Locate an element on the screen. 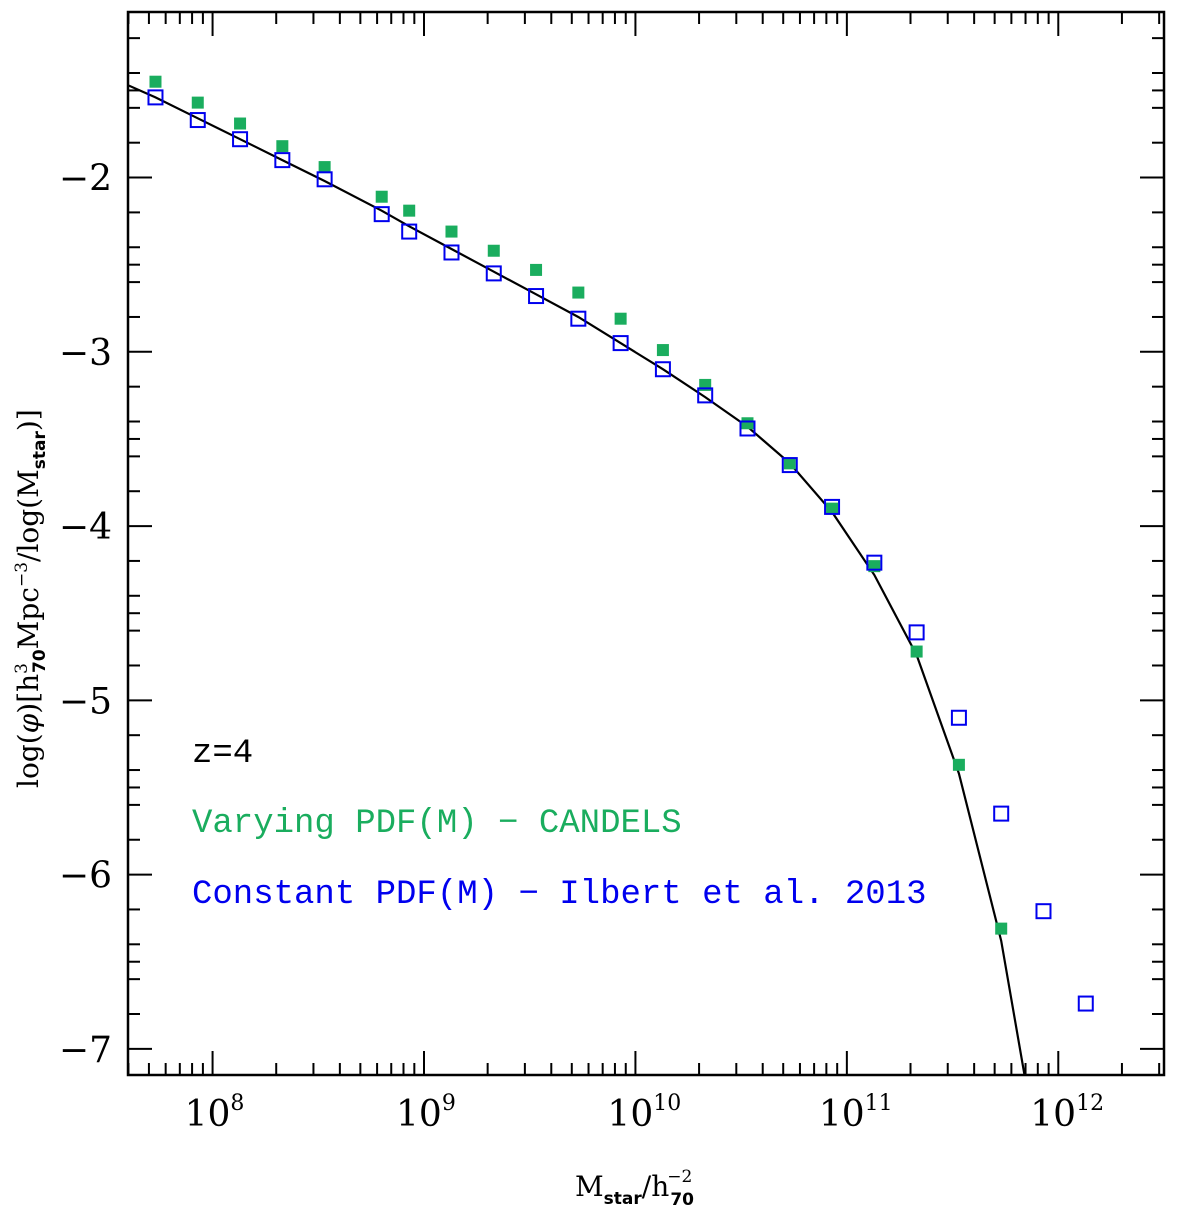 This screenshot has height=1206, width=1200. x-tick-exponent: 9 is located at coordinates (449, 1103).